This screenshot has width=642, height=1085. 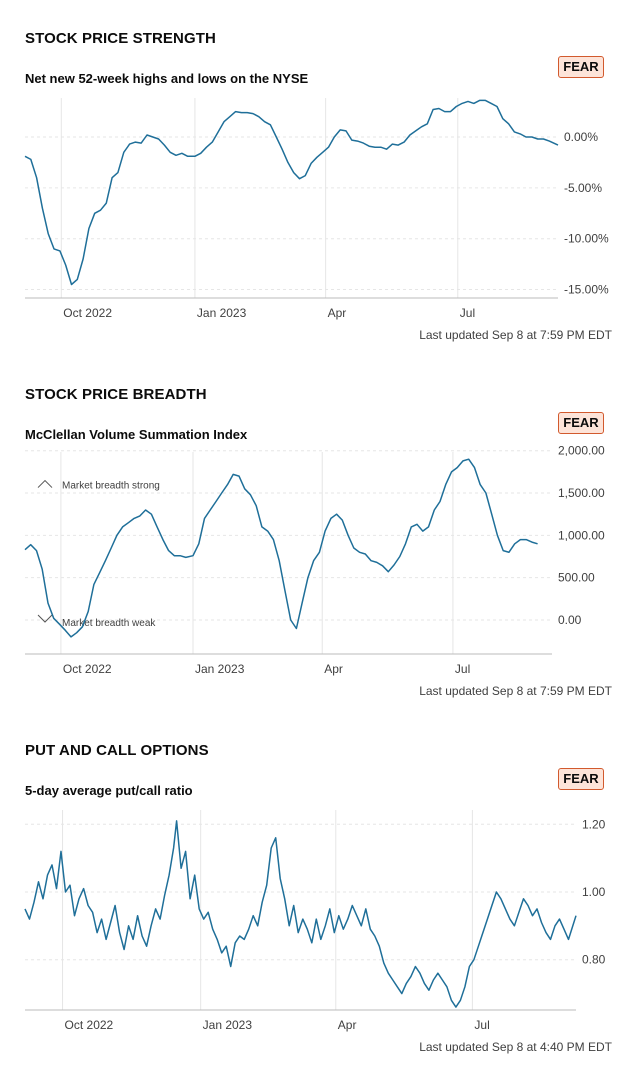 I want to click on section-title: STOCK PRICE STRENGTH, so click(x=120, y=38).